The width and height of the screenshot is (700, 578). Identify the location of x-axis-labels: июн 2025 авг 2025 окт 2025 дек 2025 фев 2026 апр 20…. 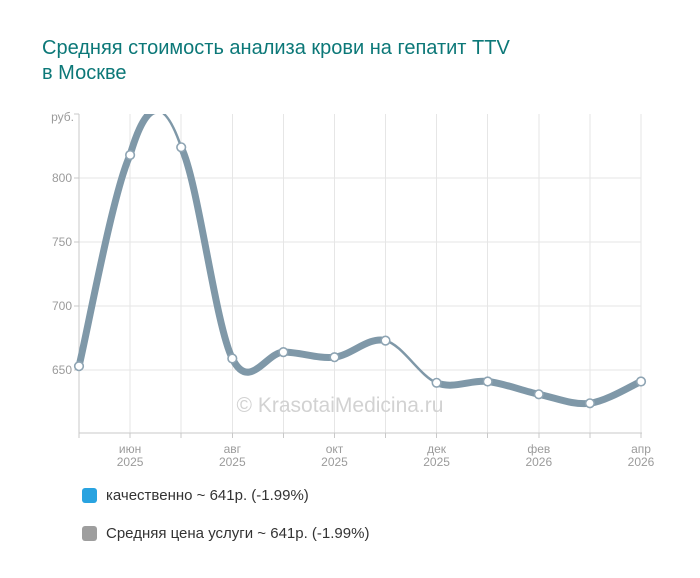
(386, 455).